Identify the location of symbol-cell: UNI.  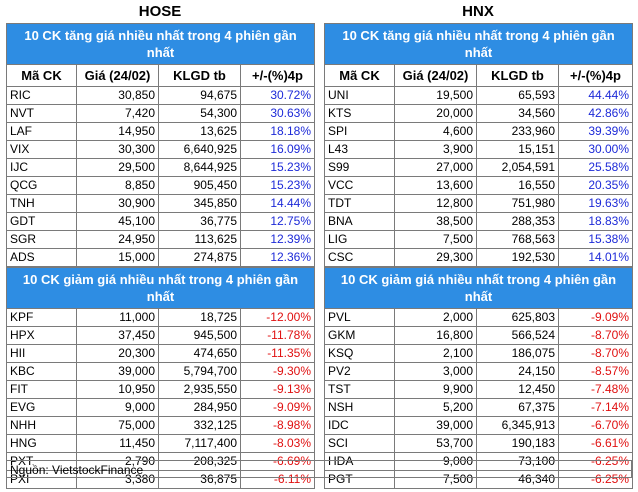
(359, 95).